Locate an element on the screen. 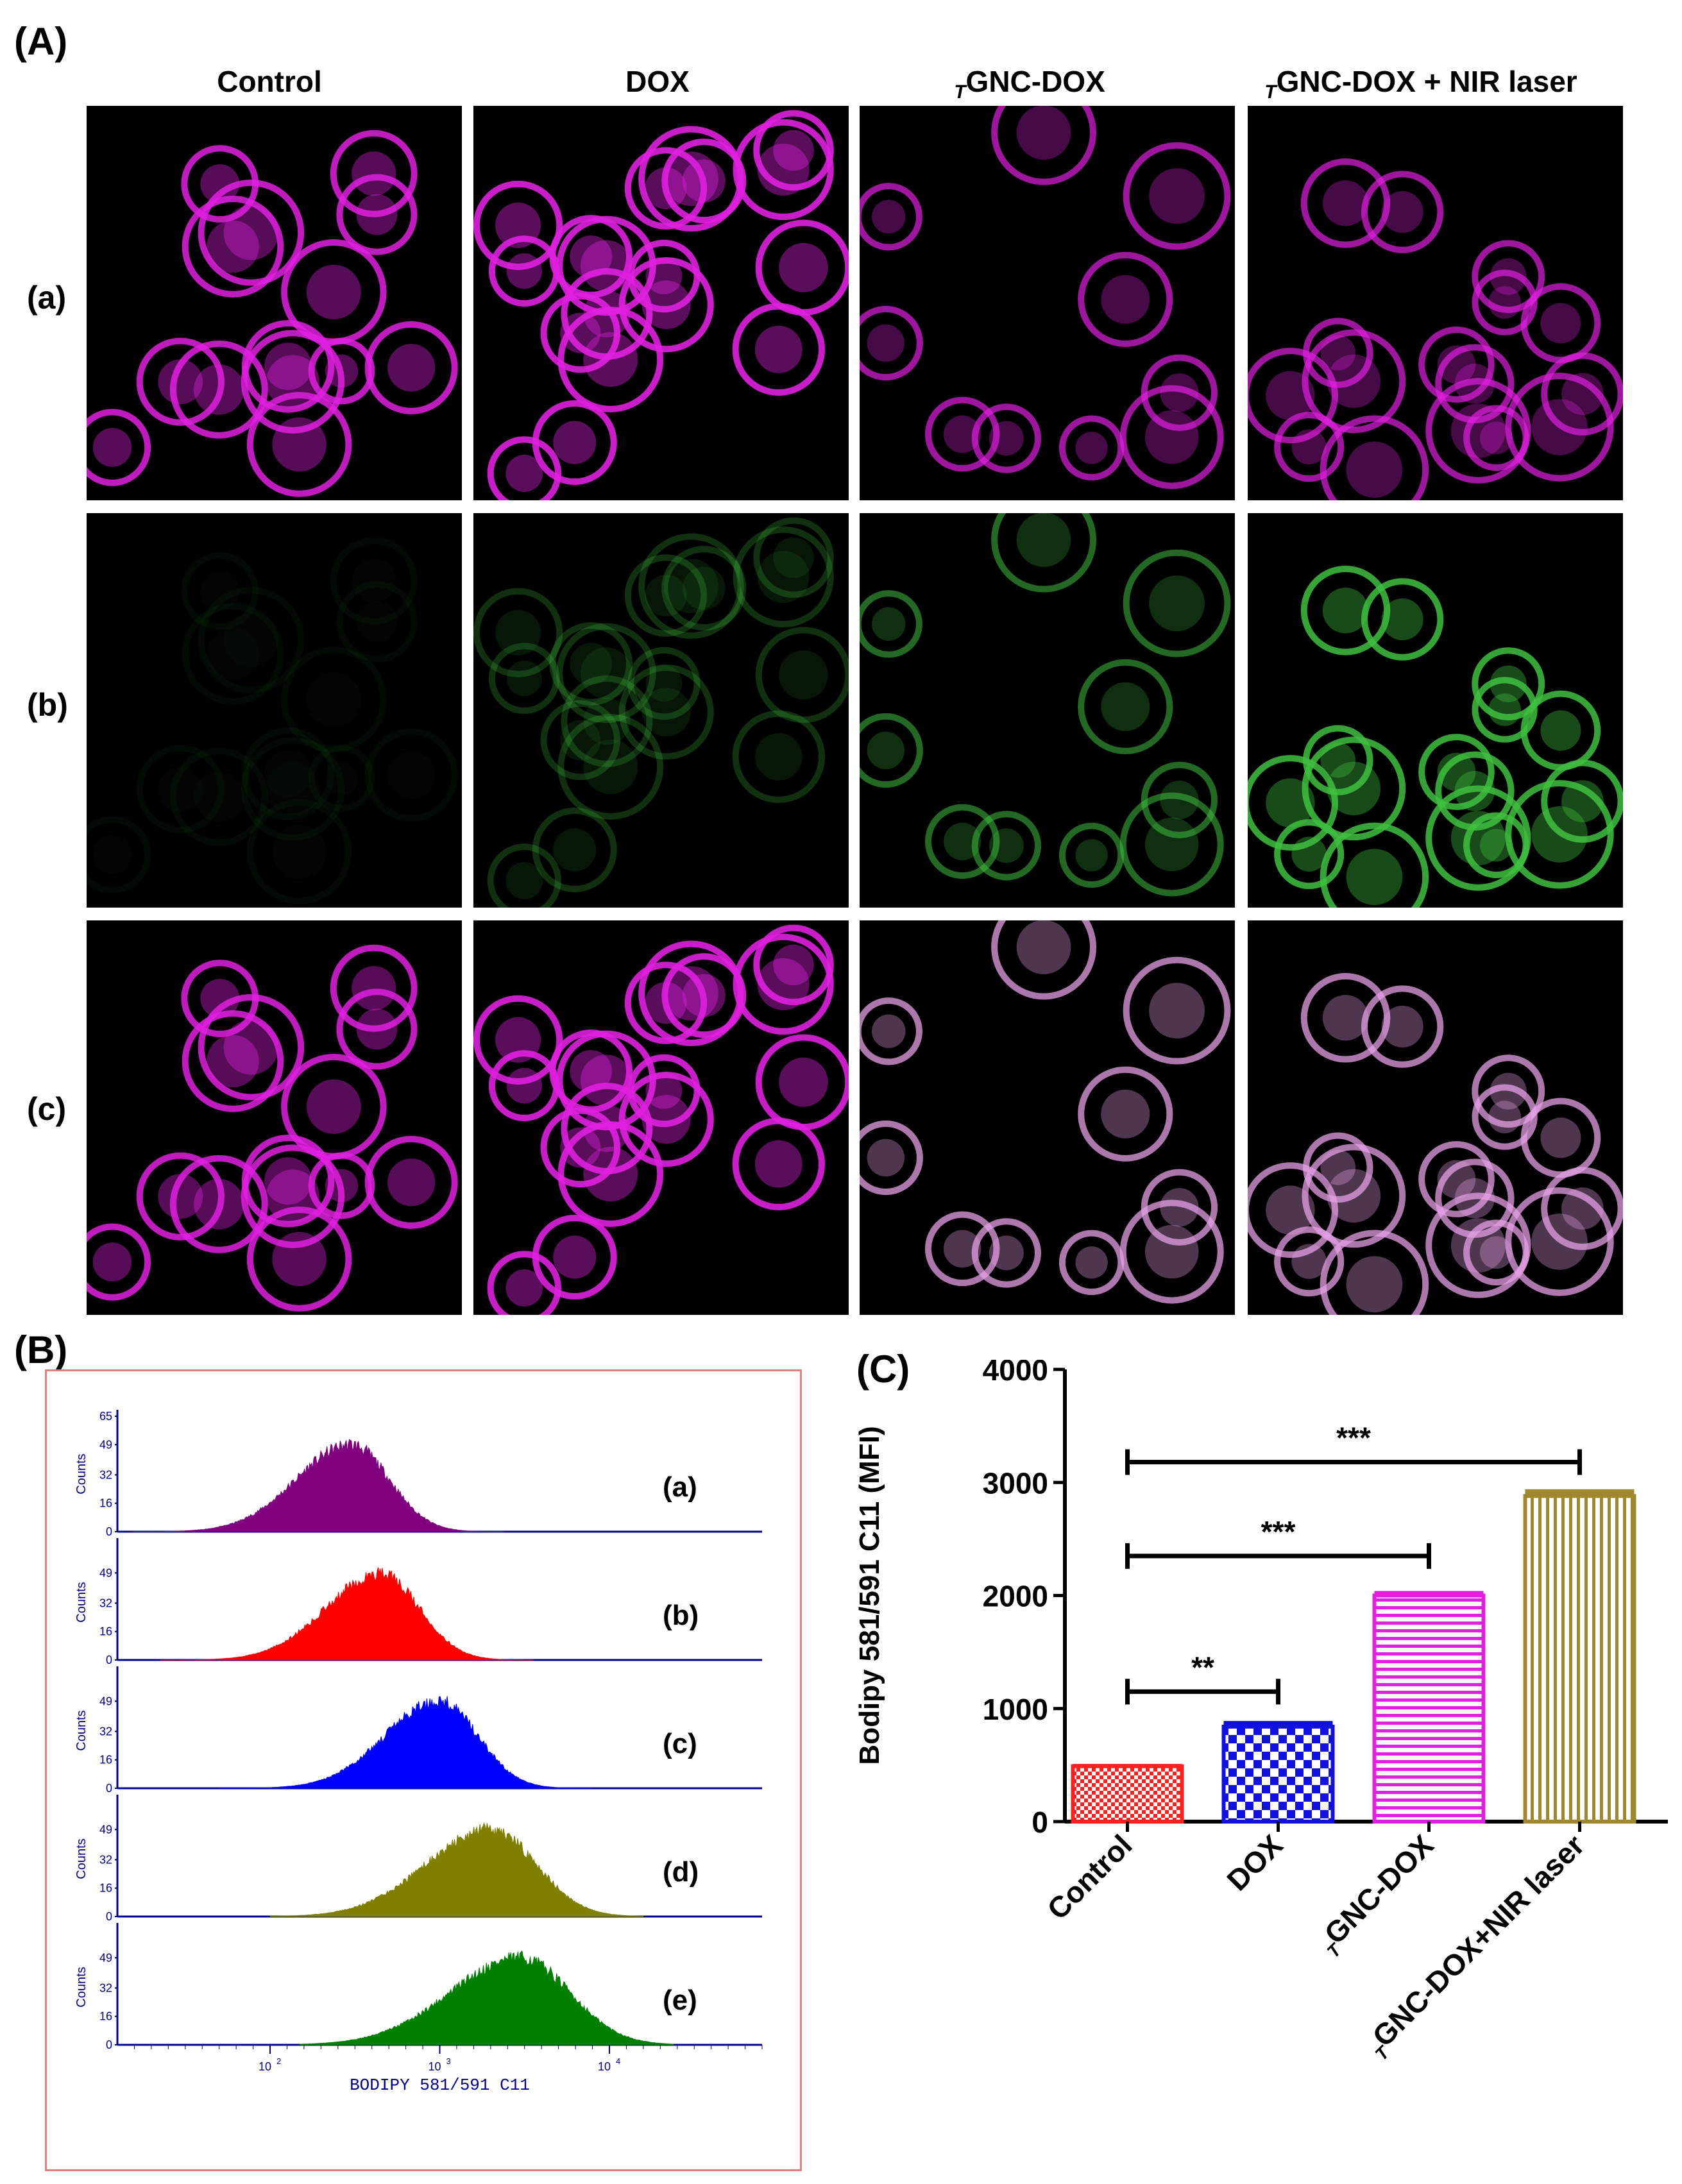 Image resolution: width=1682 pixels, height=2184 pixels. micrograph-row3-col3 is located at coordinates (1047, 1117).